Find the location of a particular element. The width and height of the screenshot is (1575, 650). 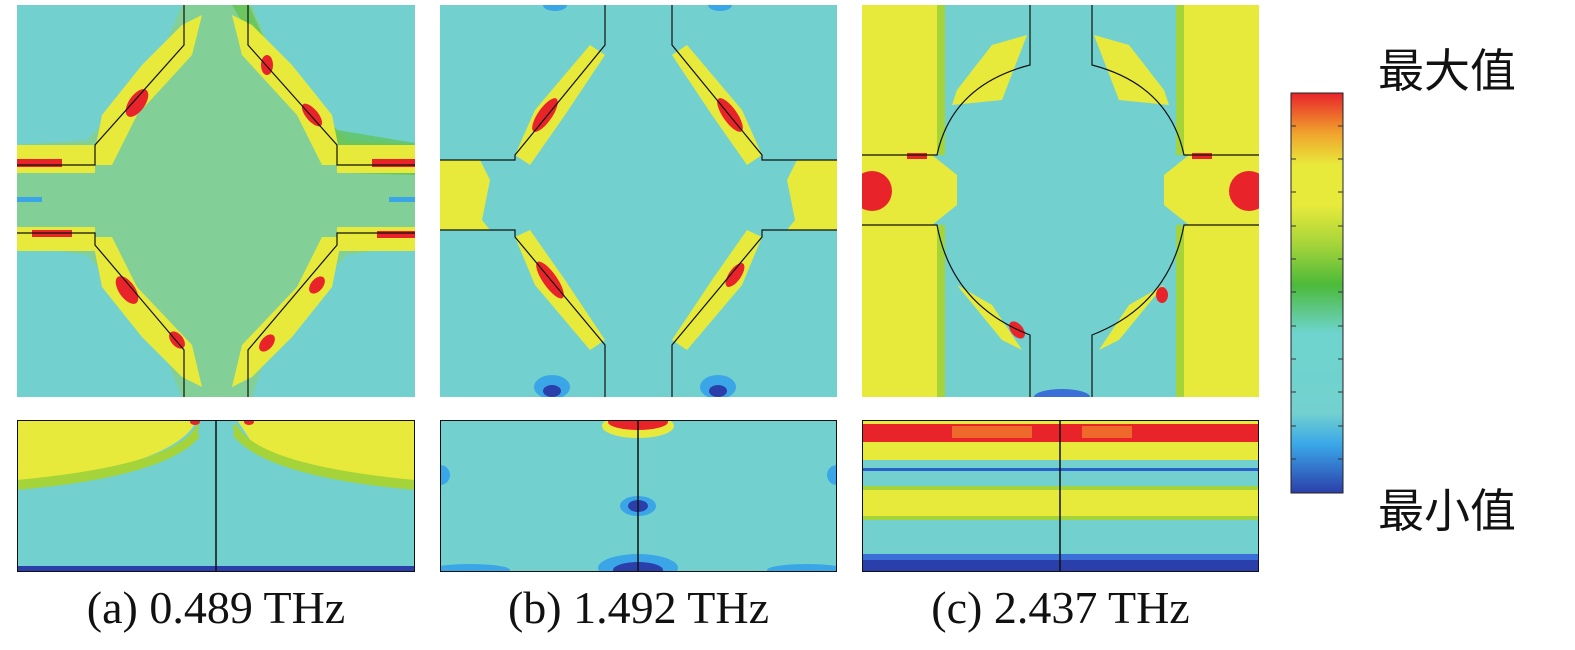

panel-c-bottom-field-map is located at coordinates (1060, 496).